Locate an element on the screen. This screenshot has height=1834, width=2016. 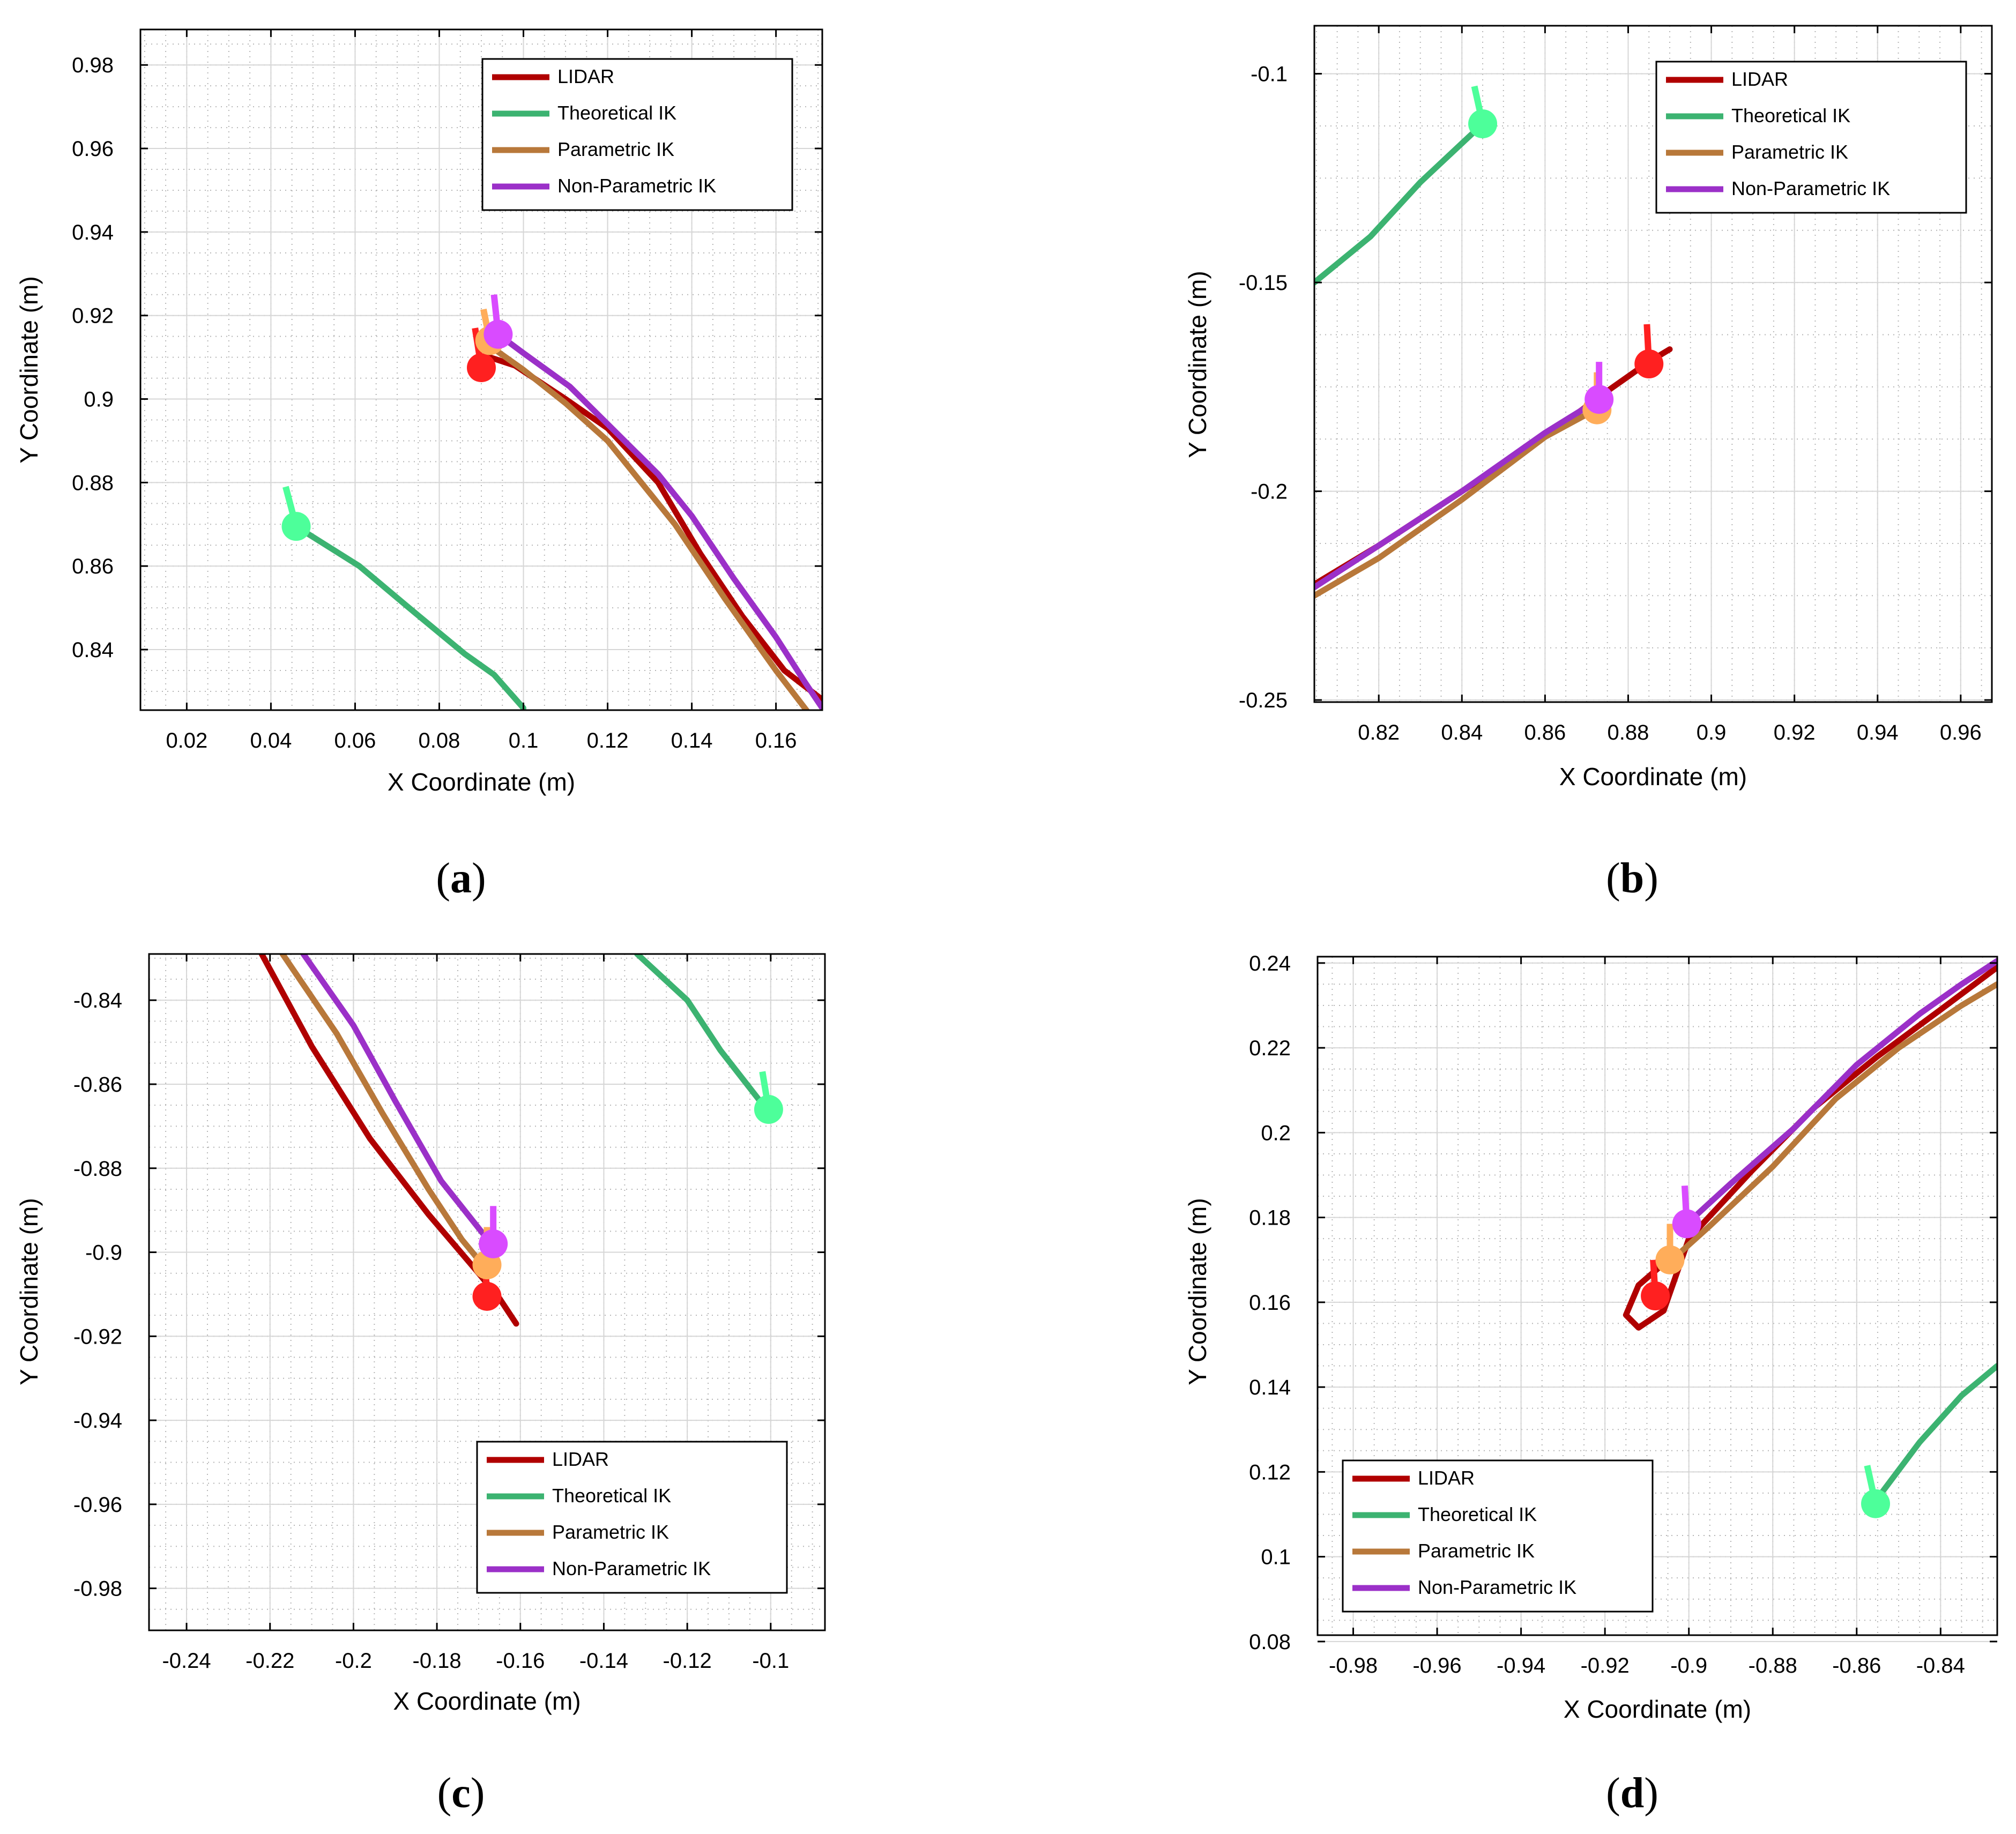
panel-label-open: ( is located at coordinates (443, 878).